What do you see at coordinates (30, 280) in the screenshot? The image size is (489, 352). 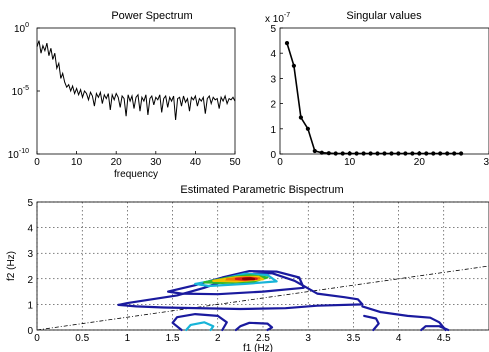 I see `bispectrum-y-tick-label: 2` at bounding box center [30, 280].